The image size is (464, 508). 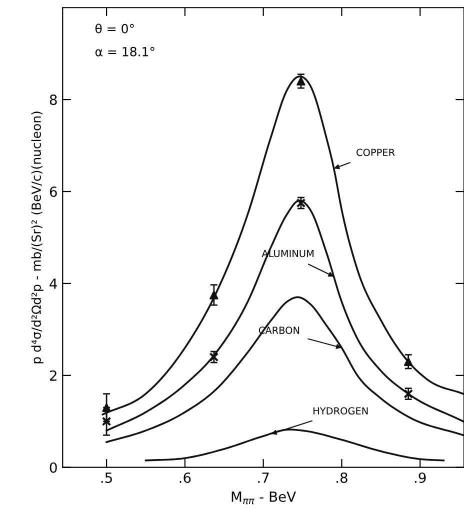 I want to click on y-tick-label: 6, so click(x=53, y=191).